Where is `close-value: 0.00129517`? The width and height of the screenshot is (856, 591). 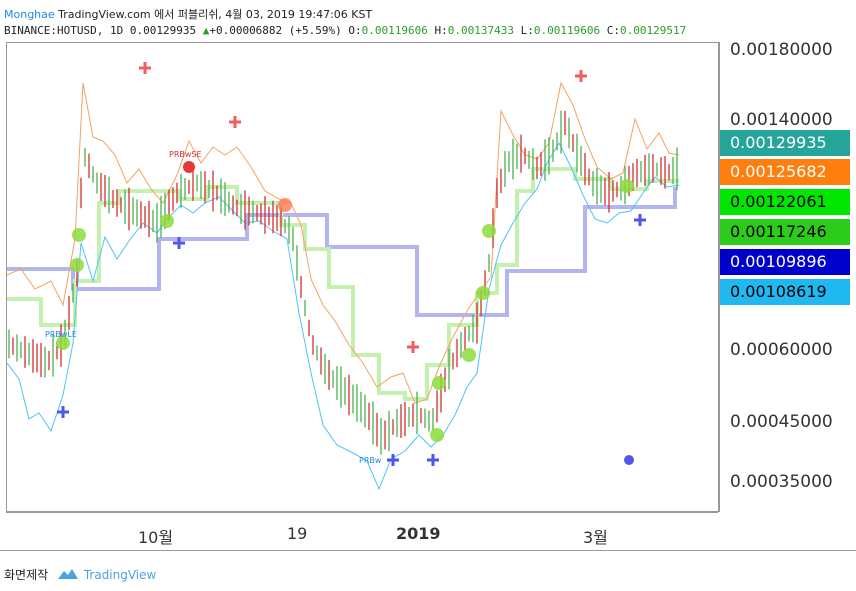
close-value: 0.00129517 is located at coordinates (653, 30).